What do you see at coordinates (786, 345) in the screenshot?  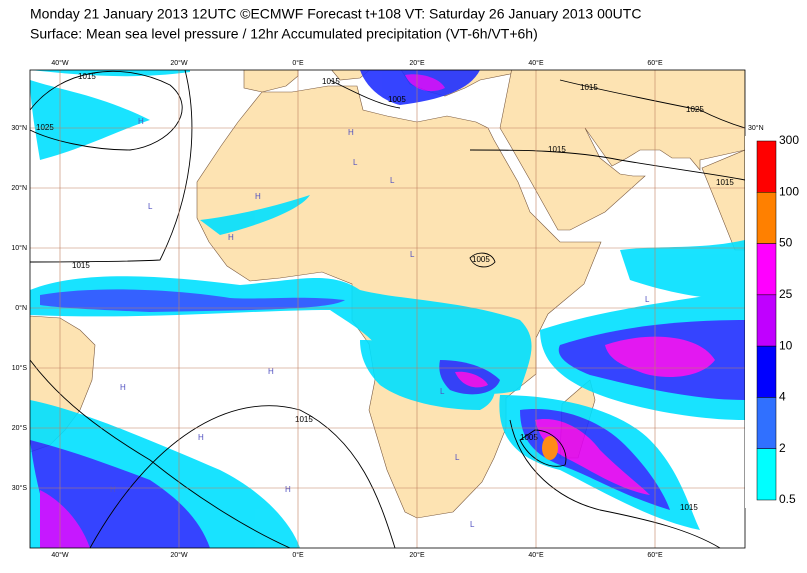 I see `colorbar-label: 10` at bounding box center [786, 345].